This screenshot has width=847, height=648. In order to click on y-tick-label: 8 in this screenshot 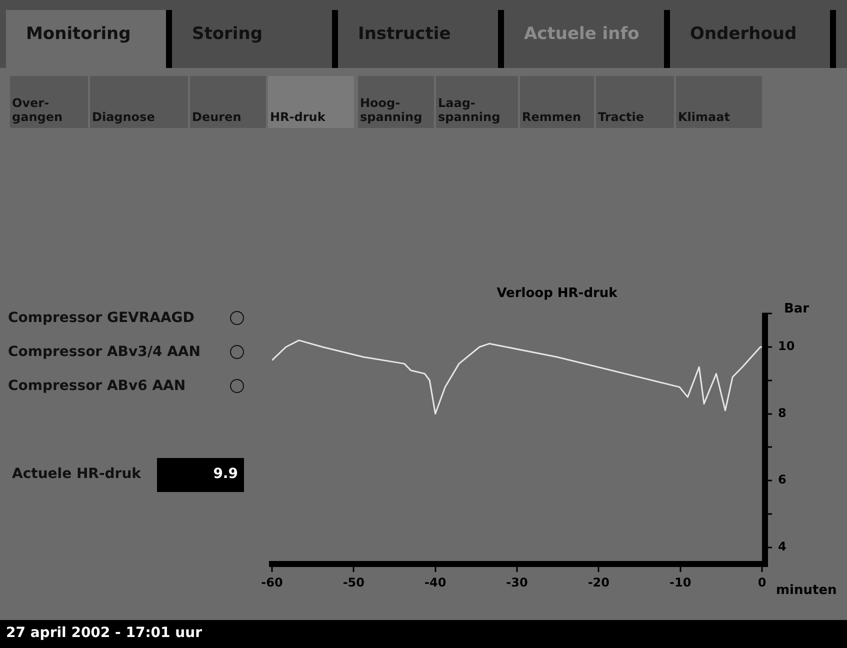, I will do `click(782, 413)`.